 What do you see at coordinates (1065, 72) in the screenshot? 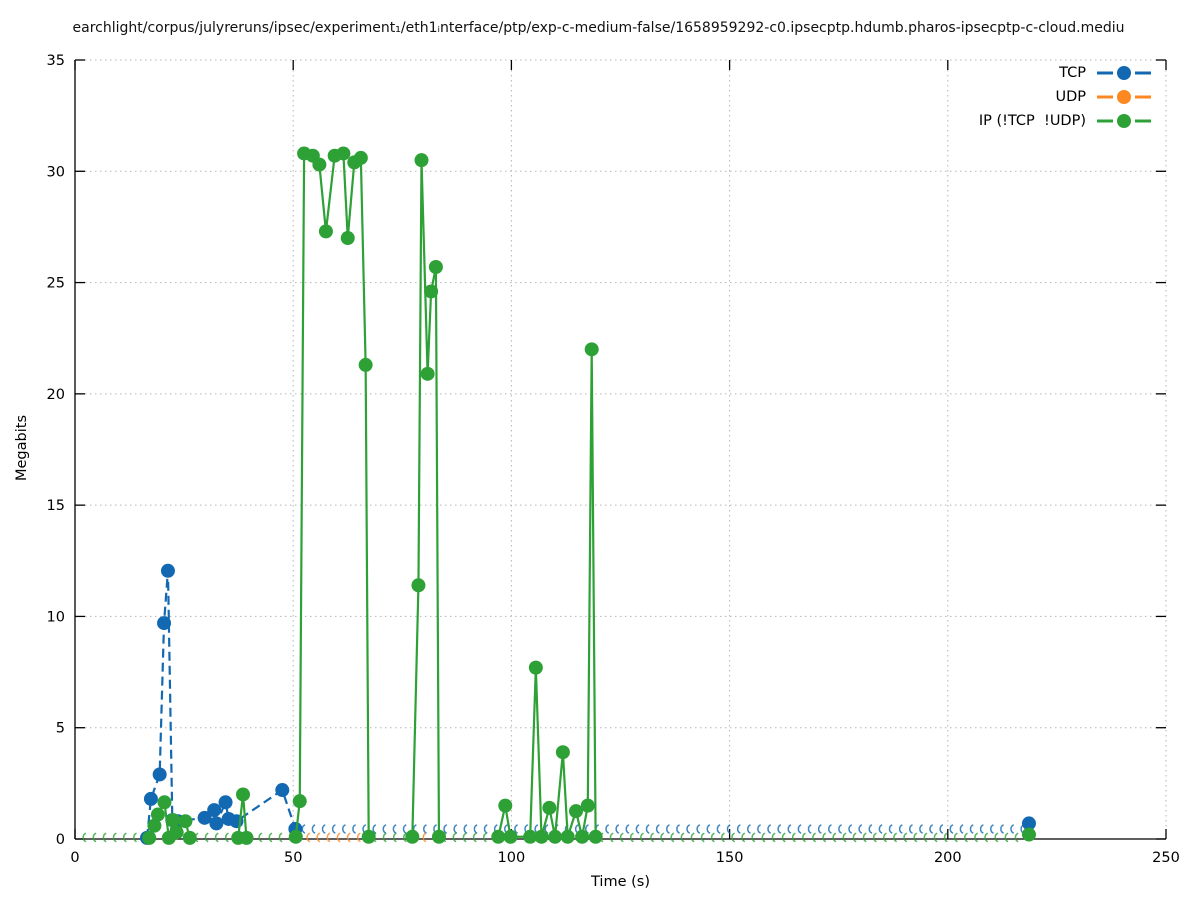
I see `legend-row-tcp: TCP` at bounding box center [1065, 72].